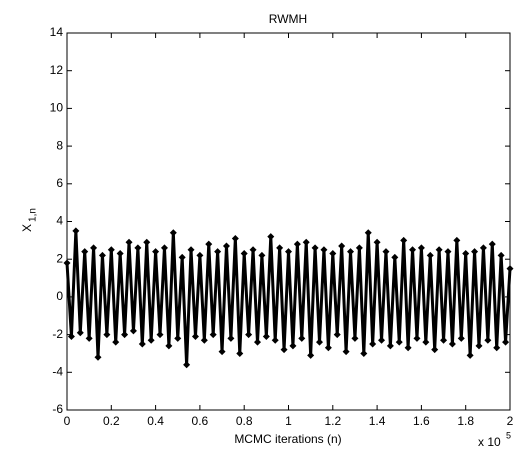 Image resolution: width=517 pixels, height=459 pixels. I want to click on y-tick-label: 4, so click(59, 221).